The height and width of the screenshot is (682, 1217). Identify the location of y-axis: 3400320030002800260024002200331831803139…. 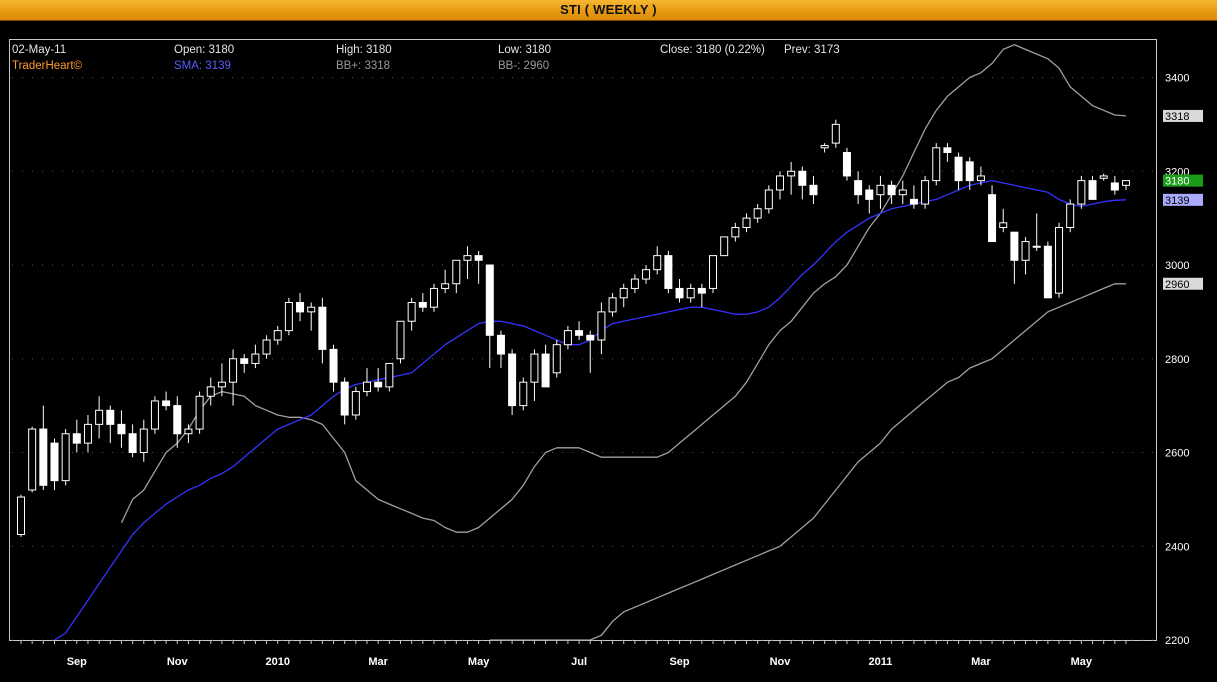
(1183, 360).